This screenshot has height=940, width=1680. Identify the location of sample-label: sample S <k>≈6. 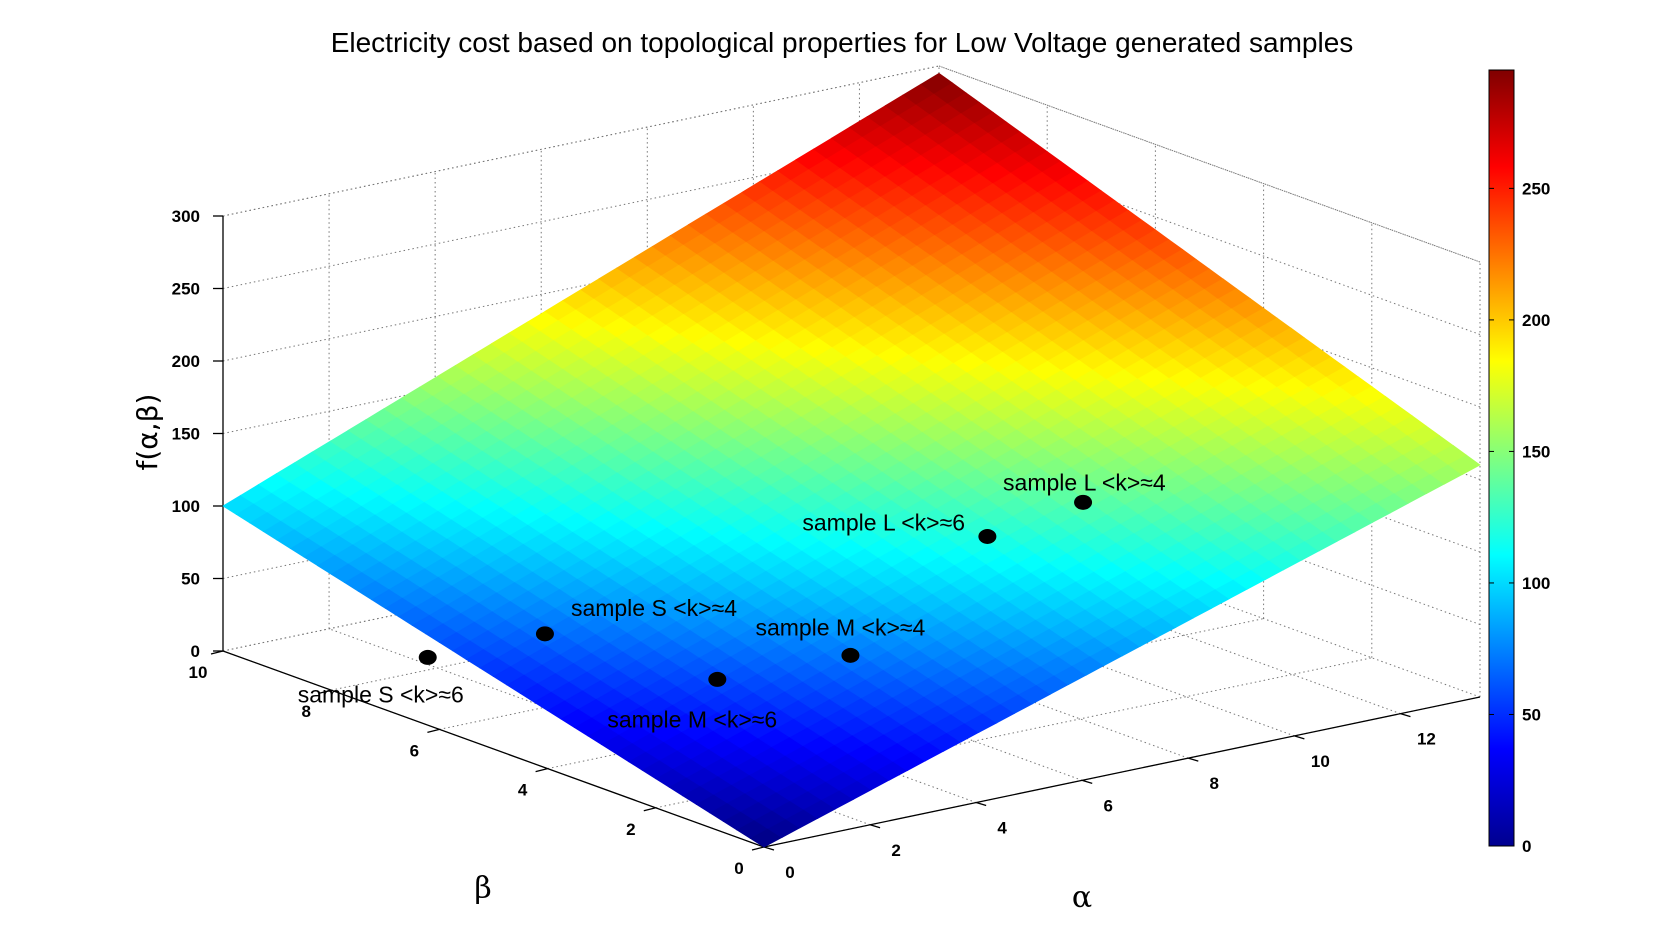
(381, 694).